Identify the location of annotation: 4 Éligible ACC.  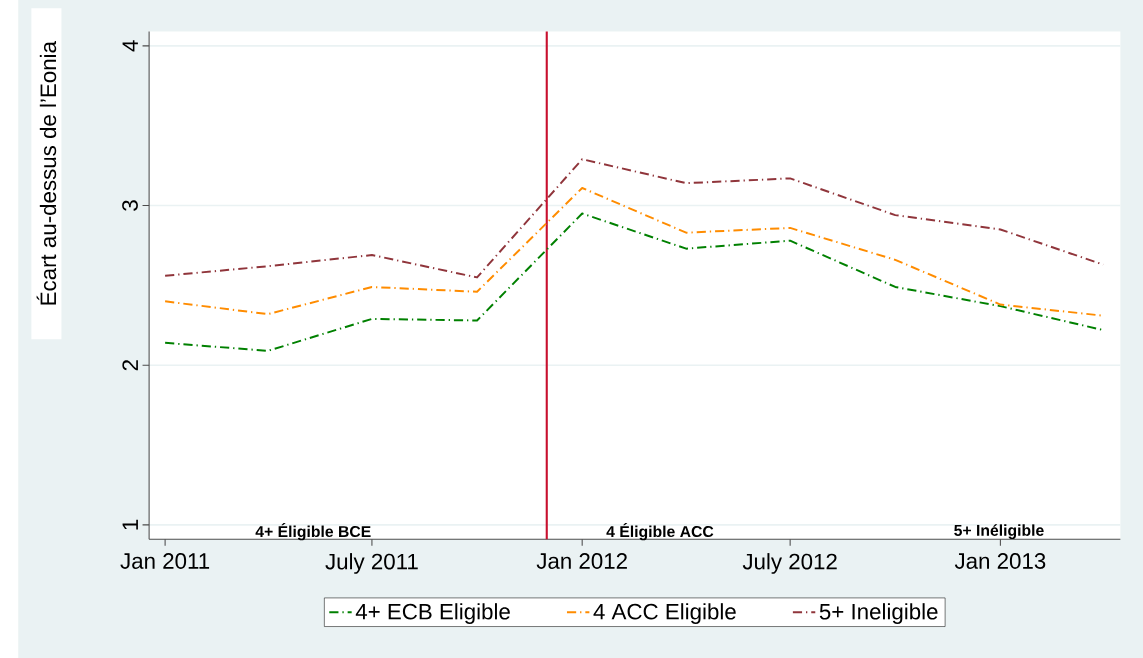
(660, 531).